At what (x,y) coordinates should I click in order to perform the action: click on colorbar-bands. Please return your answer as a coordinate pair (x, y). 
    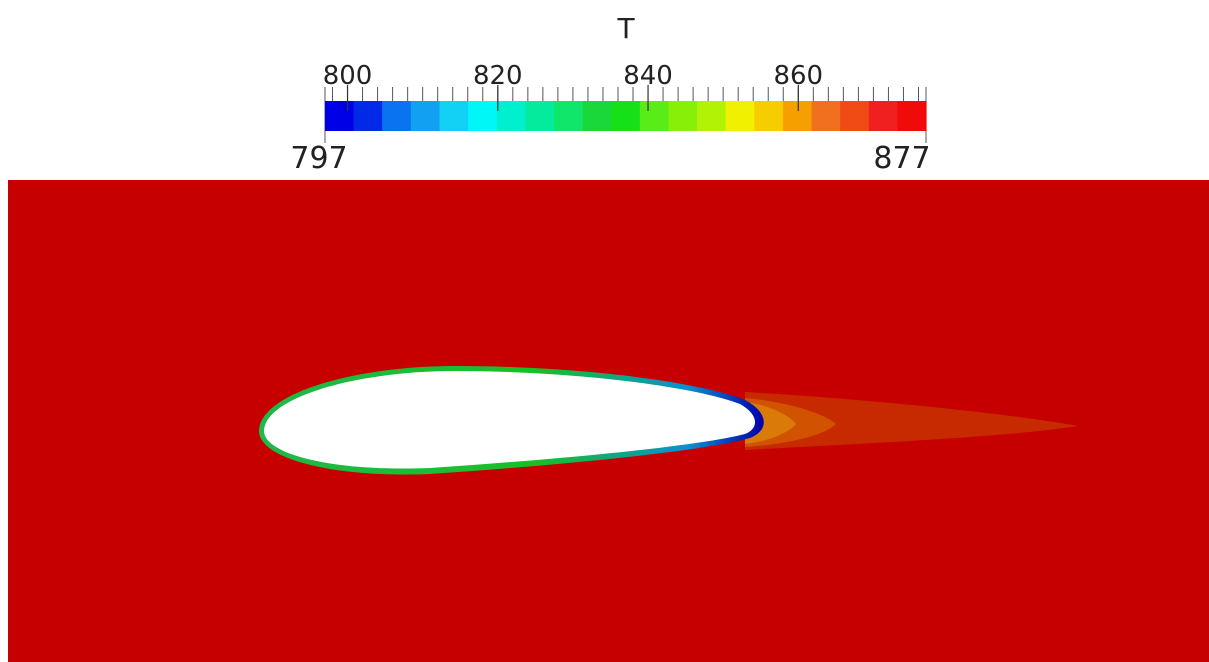
    Looking at the image, I should click on (626, 116).